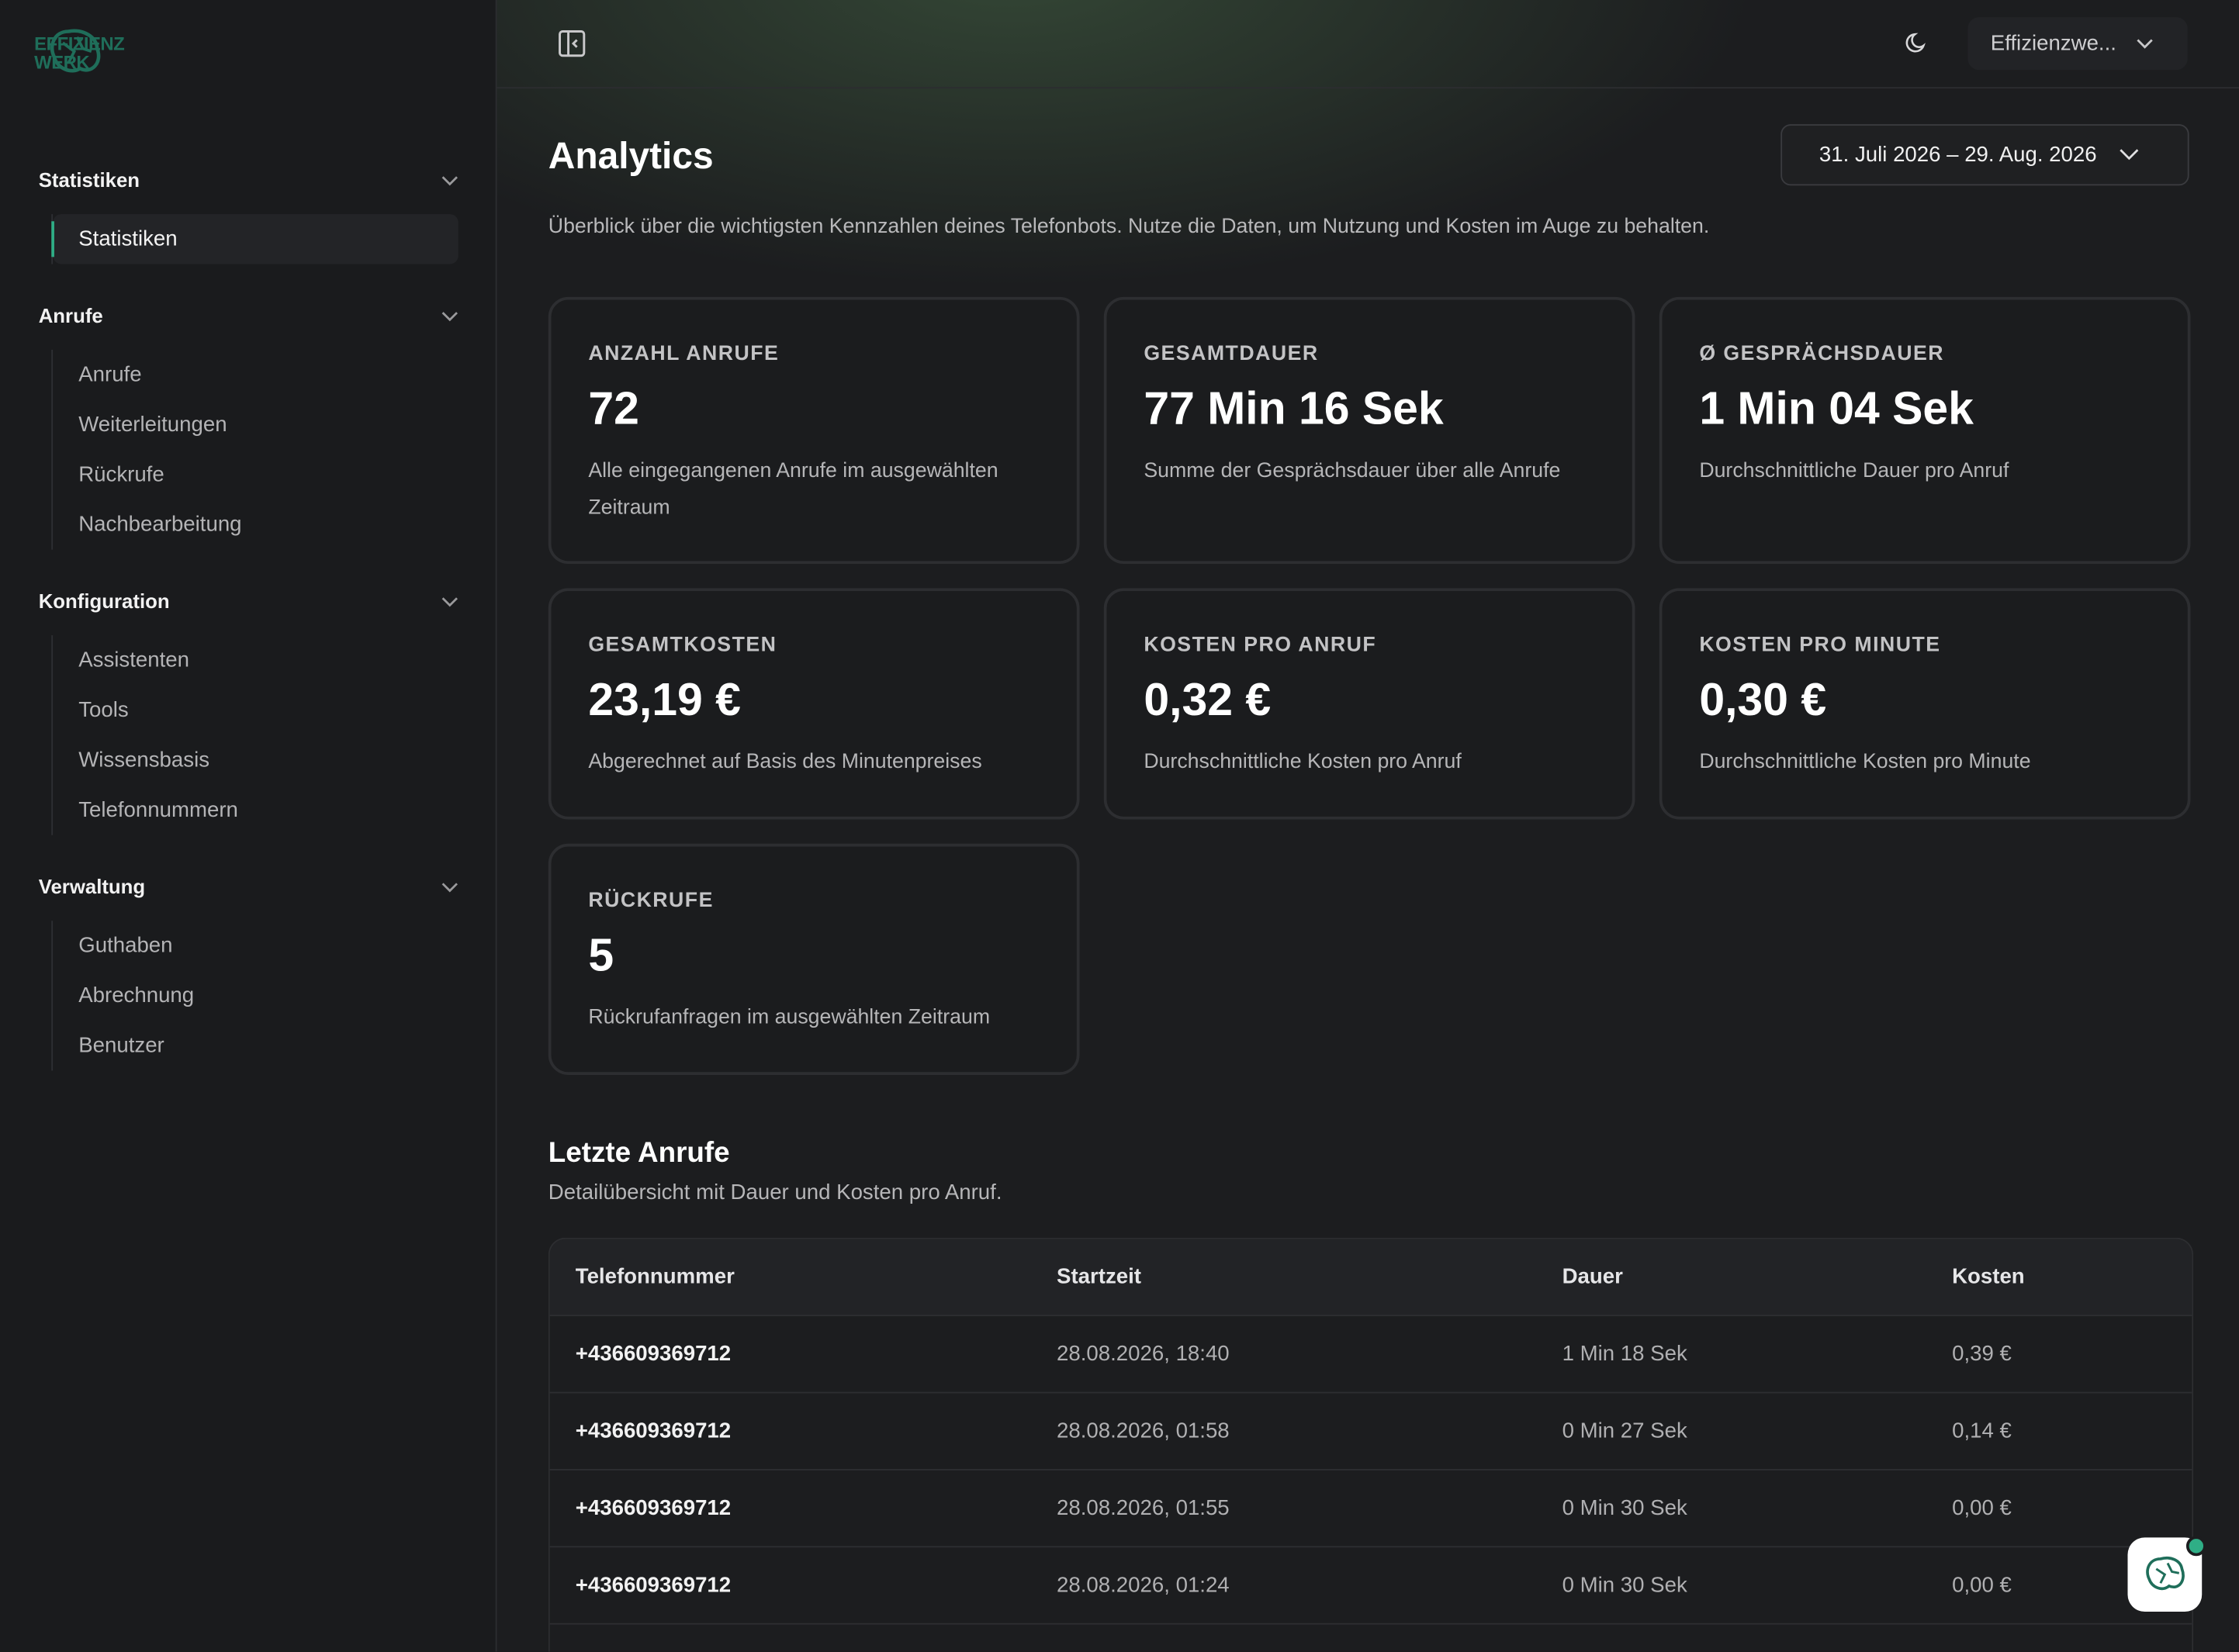 The image size is (2239, 1652). I want to click on kpi-label: RÜCKRUFE, so click(651, 901).